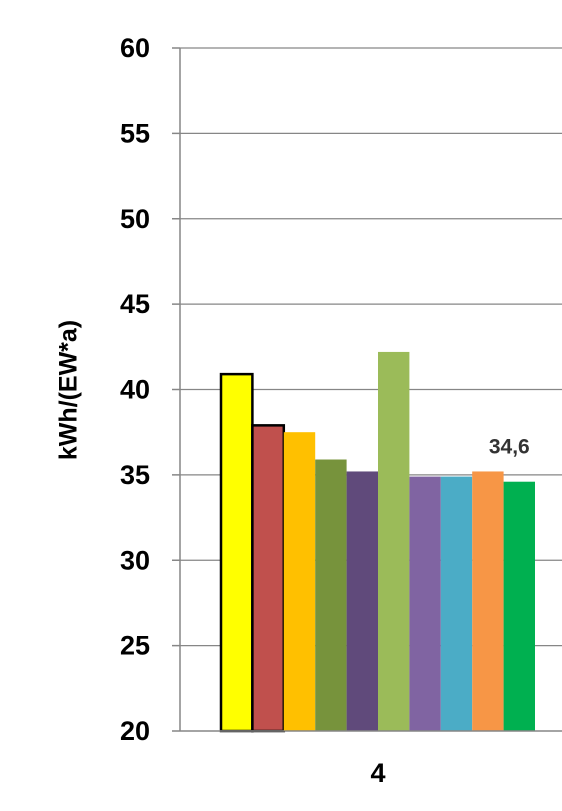  I want to click on y-tick-label: 55, so click(135, 133).